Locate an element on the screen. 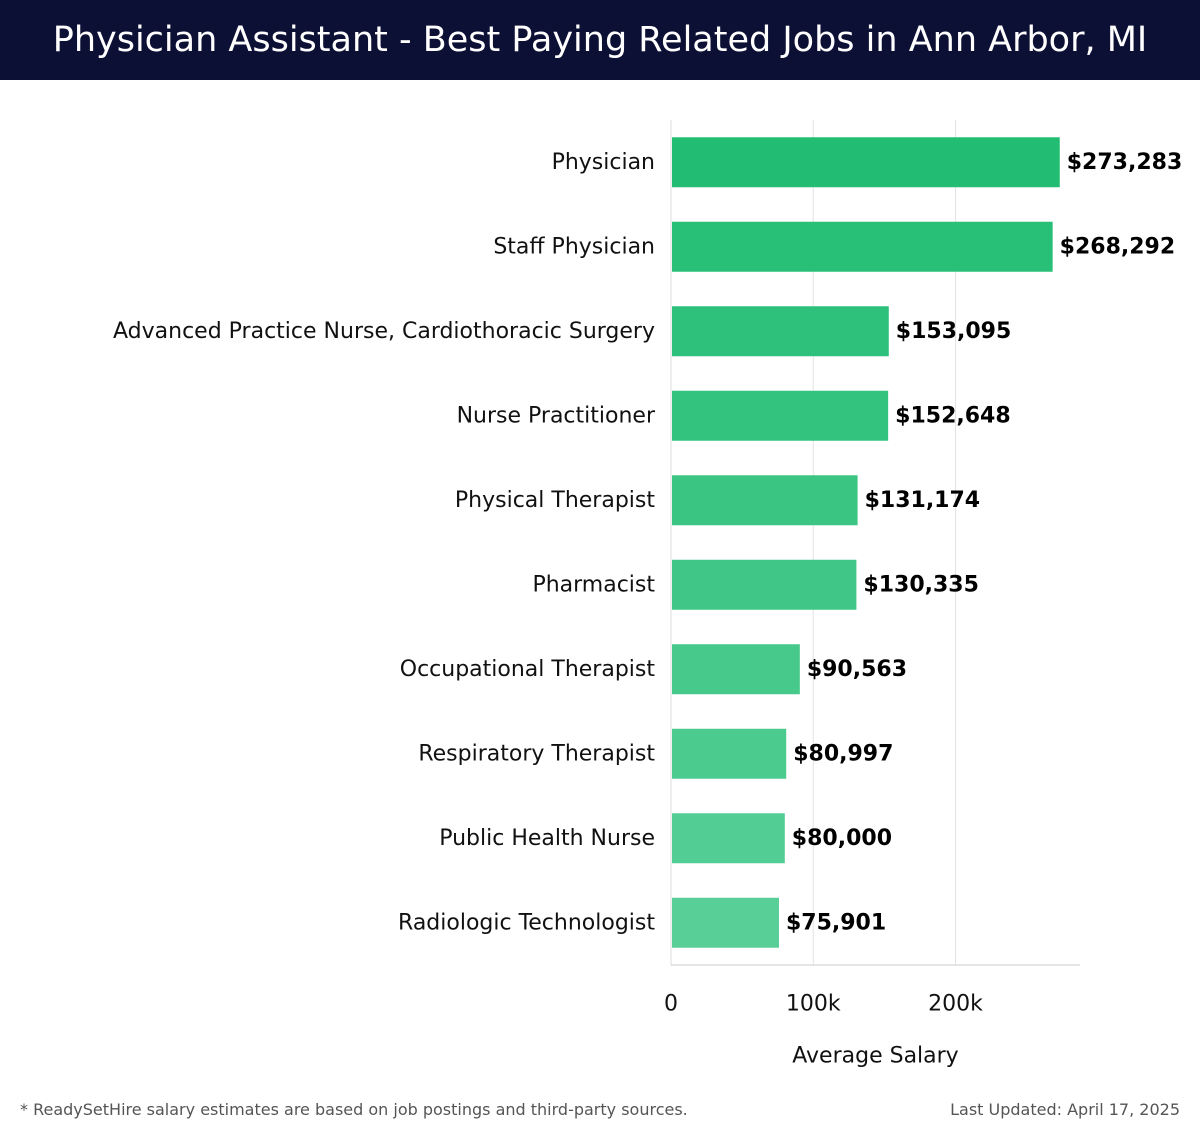 This screenshot has width=1200, height=1140. category-label: Occupational Therapist is located at coordinates (528, 669).